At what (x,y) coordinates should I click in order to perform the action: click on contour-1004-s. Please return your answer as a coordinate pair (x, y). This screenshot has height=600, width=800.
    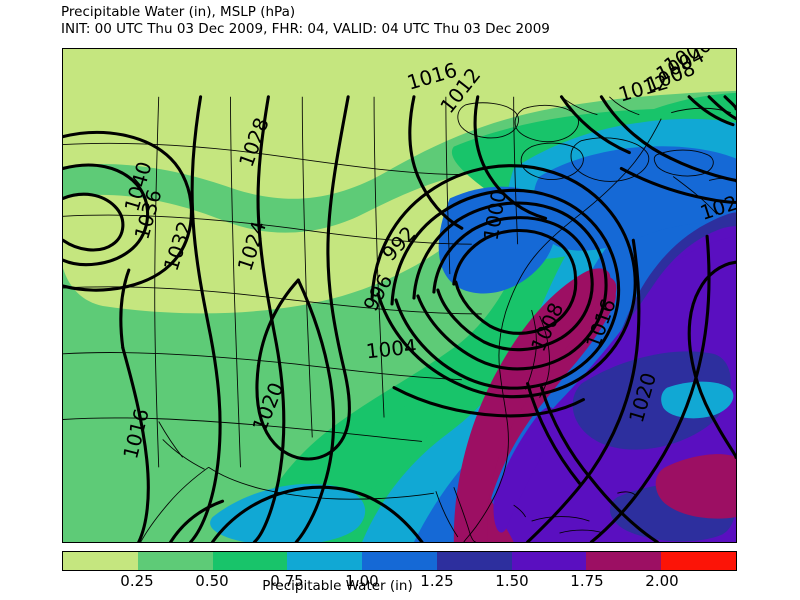
    Looking at the image, I should click on (488, 402).